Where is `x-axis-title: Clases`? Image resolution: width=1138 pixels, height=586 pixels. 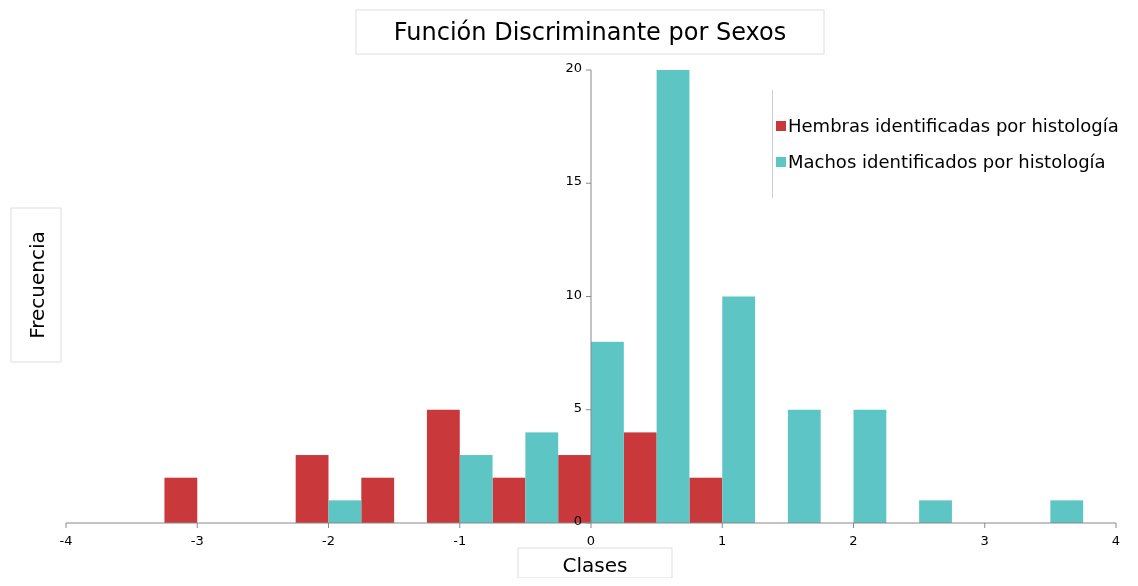
x-axis-title: Clases is located at coordinates (595, 565).